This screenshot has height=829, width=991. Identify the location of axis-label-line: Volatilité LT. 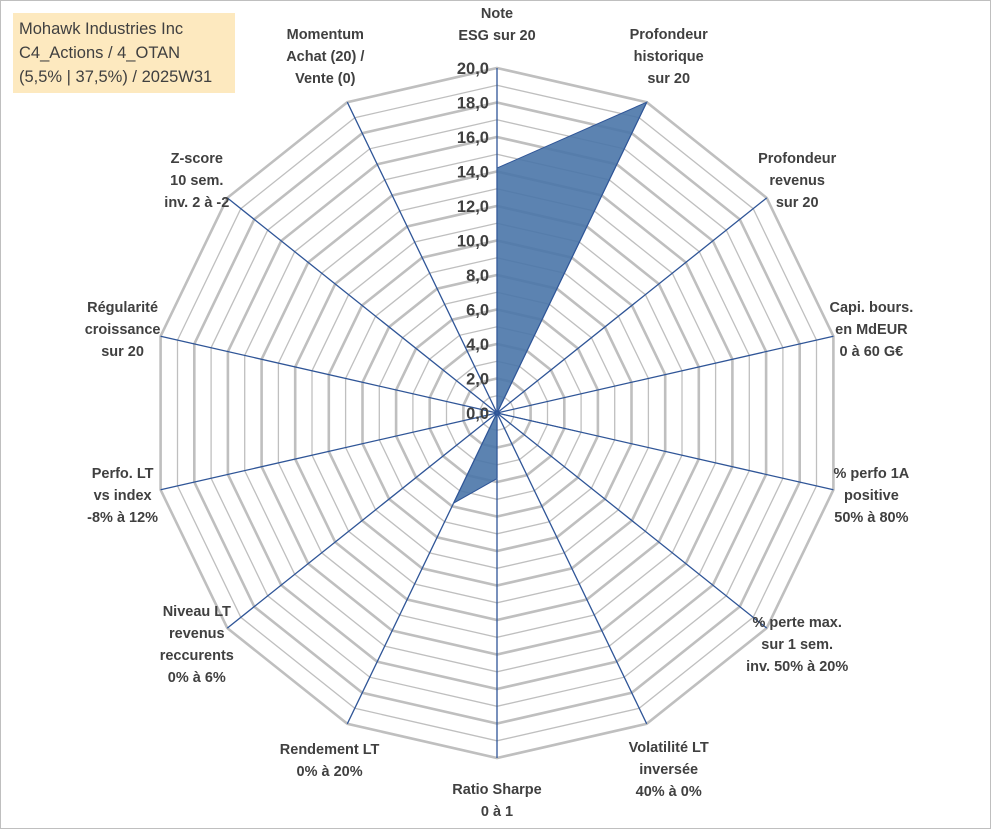
(668, 747).